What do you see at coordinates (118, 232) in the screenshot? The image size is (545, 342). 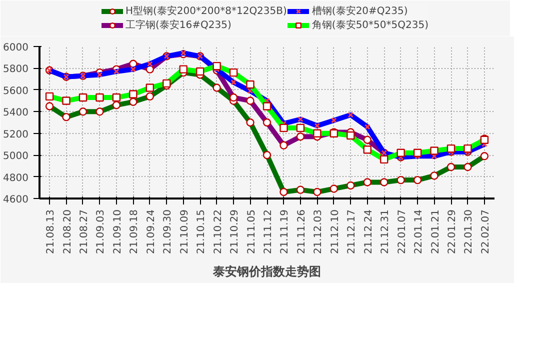 I see `x-tick-label: 21.09.10` at bounding box center [118, 232].